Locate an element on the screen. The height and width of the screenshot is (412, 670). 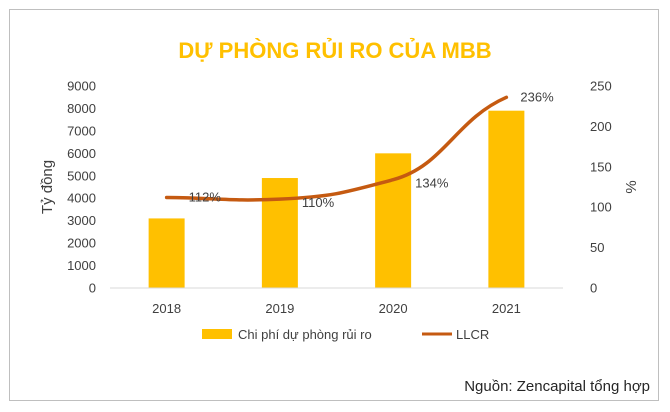
y-tick-label: 4000 is located at coordinates (81, 198).